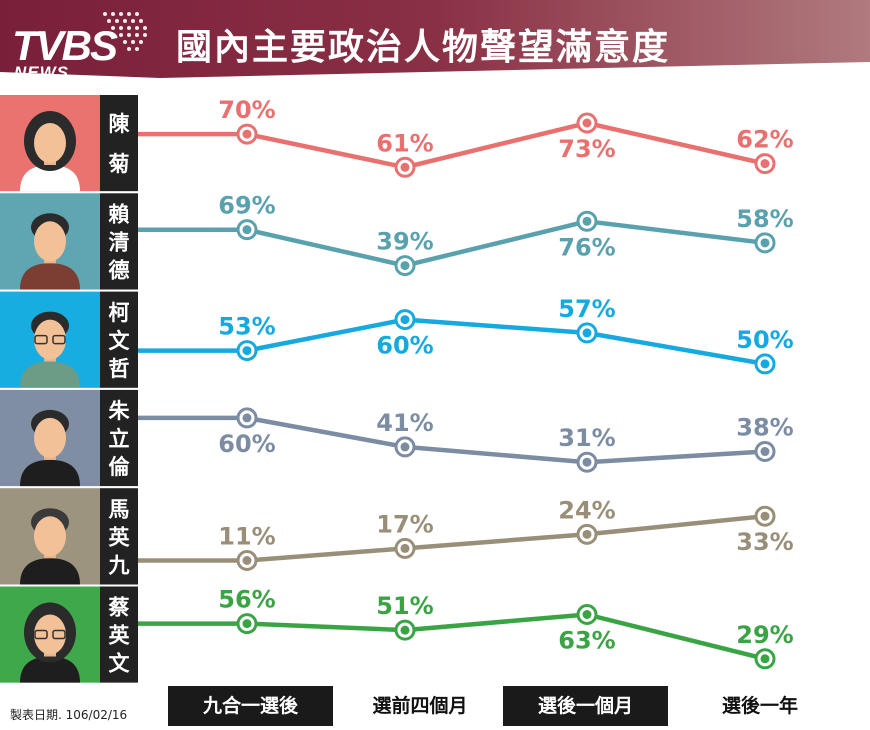  What do you see at coordinates (246, 110) in the screenshot?
I see `data-label-1-1: 70%` at bounding box center [246, 110].